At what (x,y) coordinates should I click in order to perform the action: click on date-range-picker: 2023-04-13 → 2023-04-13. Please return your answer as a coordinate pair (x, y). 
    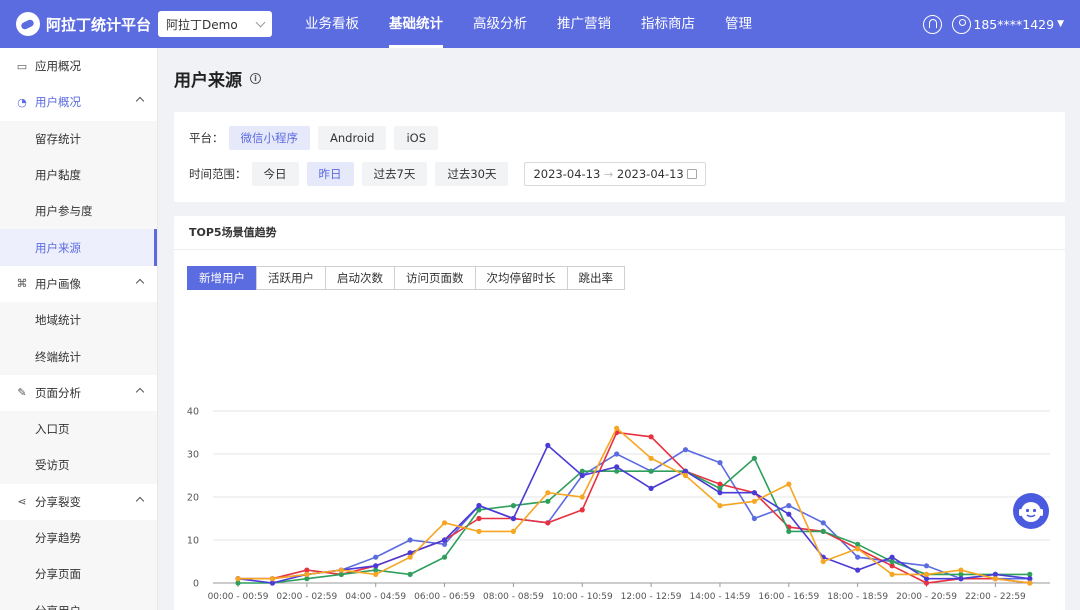
    Looking at the image, I should click on (615, 174).